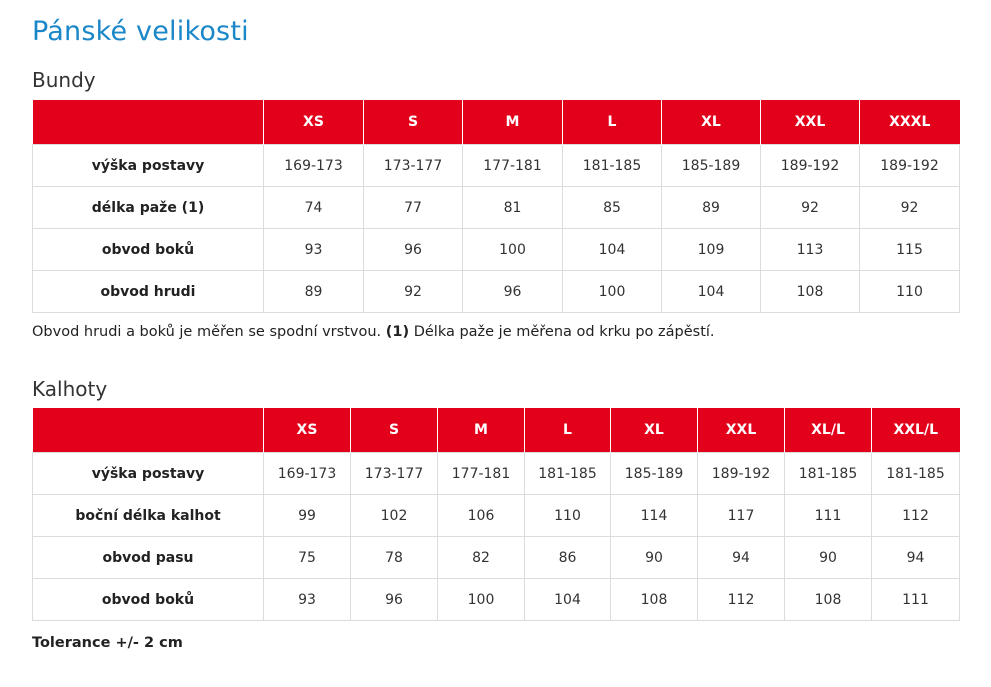 This screenshot has height=687, width=991. What do you see at coordinates (148, 207) in the screenshot?
I see `row-label: délka paže (1)` at bounding box center [148, 207].